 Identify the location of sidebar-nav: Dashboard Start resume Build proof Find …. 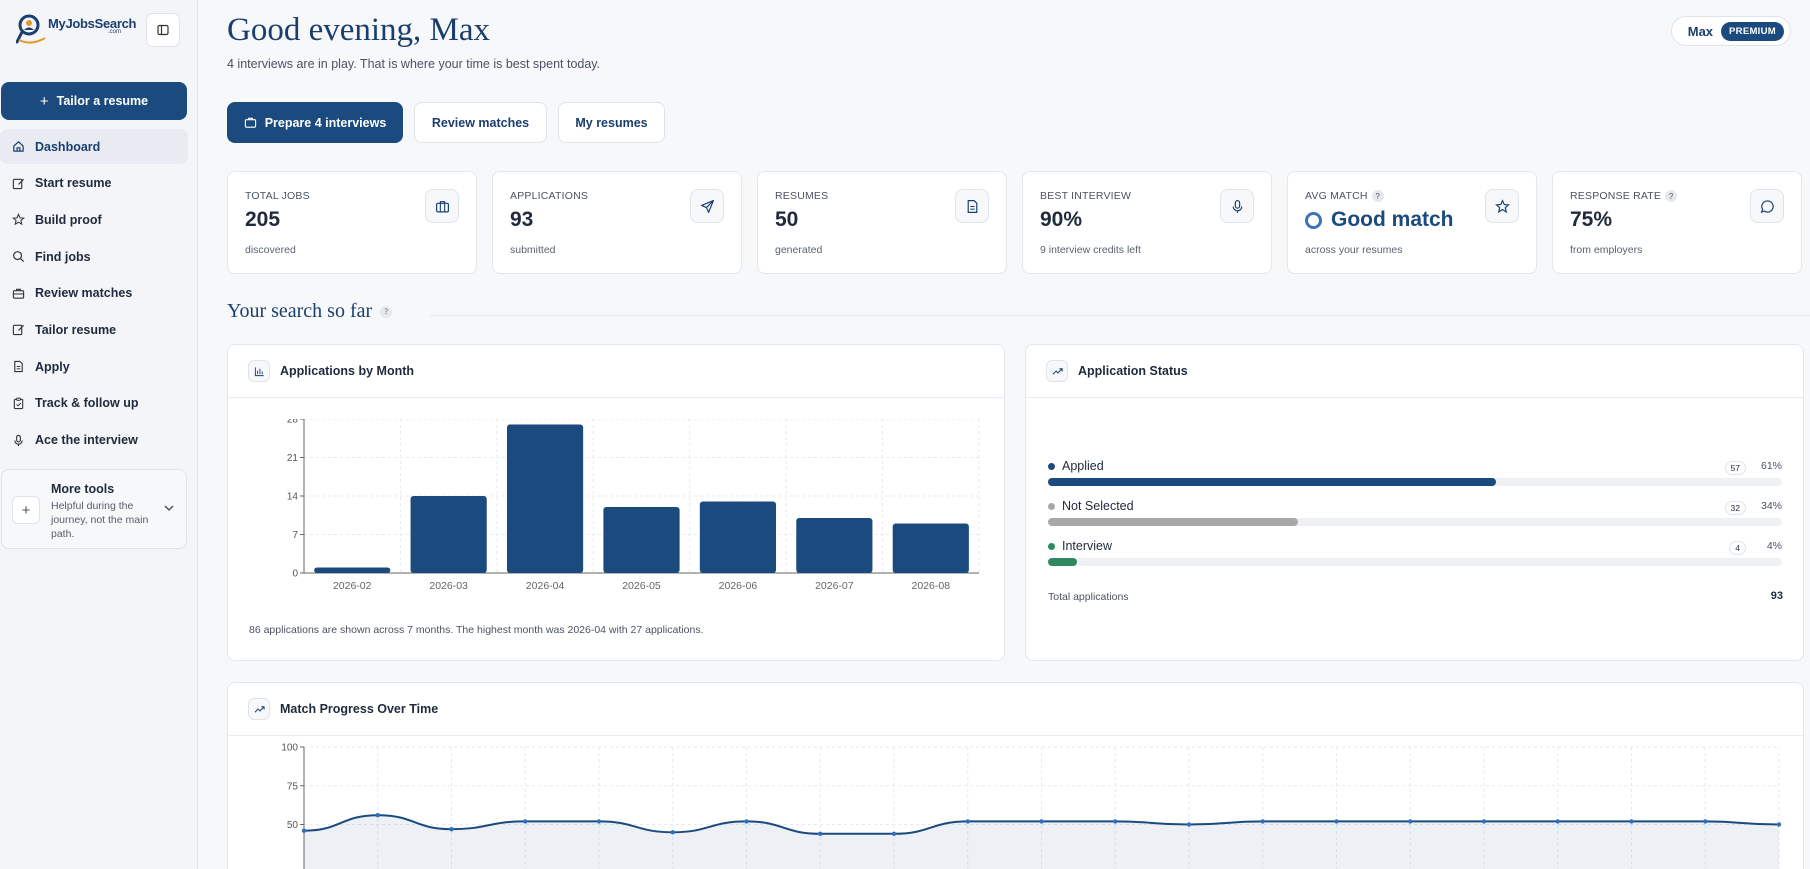
(94, 294).